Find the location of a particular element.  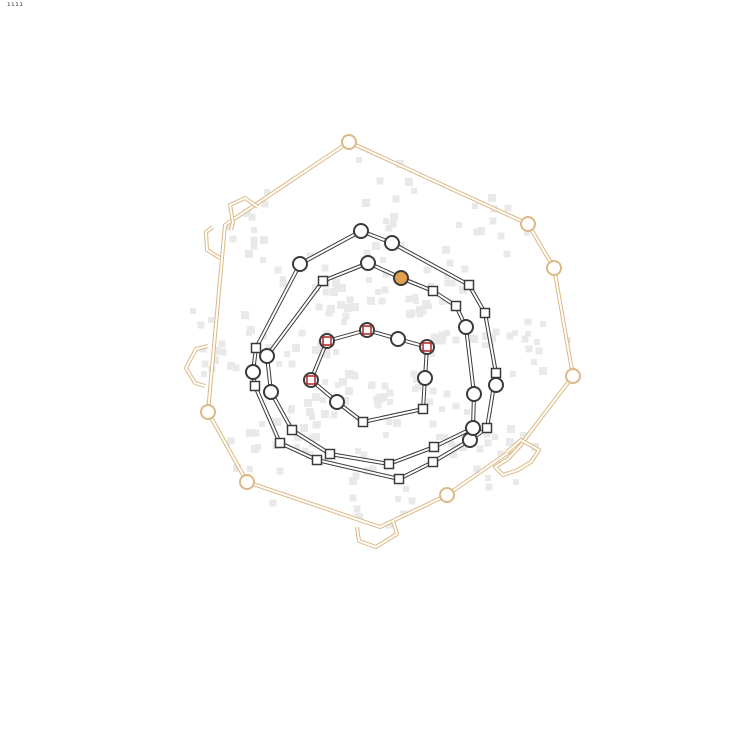

inner-circle-node is located at coordinates (425, 378).